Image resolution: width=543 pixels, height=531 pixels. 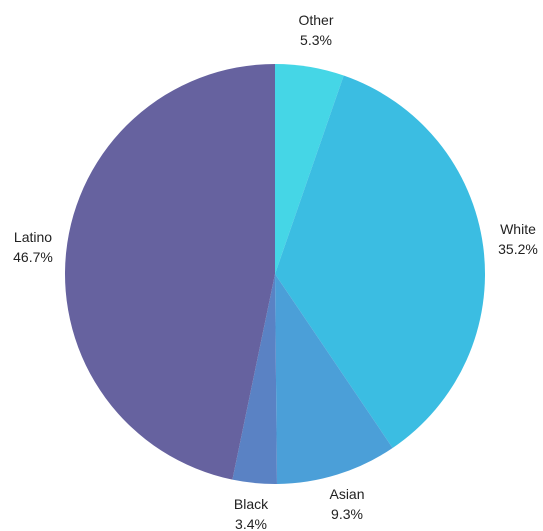 What do you see at coordinates (347, 514) in the screenshot?
I see `slice-value-asian: 9.3%` at bounding box center [347, 514].